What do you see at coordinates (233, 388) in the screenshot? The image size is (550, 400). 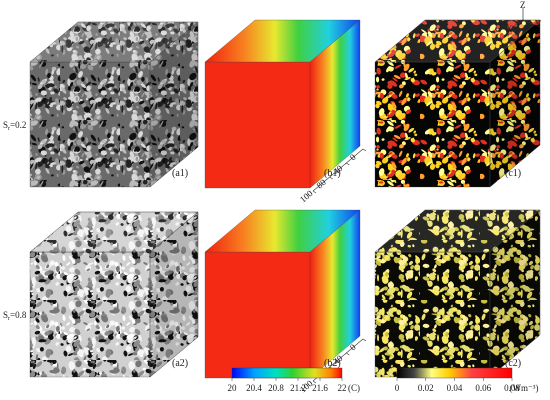 I see `colorbar-tick-label: 20` at bounding box center [233, 388].